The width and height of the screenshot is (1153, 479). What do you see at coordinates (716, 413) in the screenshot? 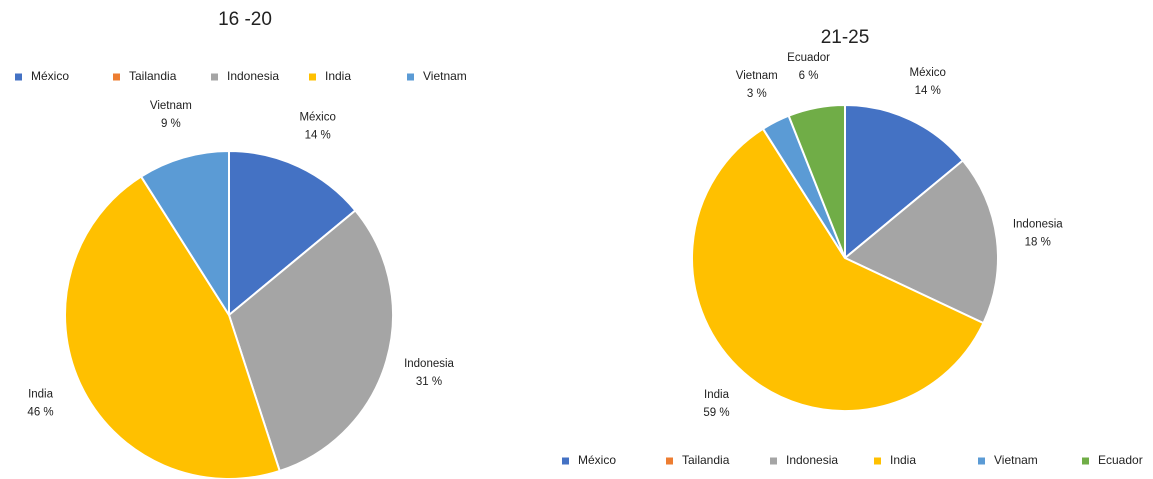
I see `data-label-value: 59 %` at bounding box center [716, 413].